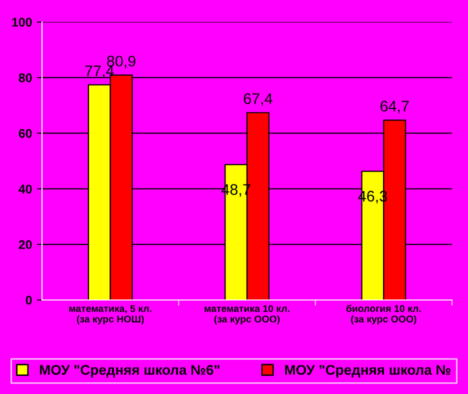 The width and height of the screenshot is (468, 394). Describe the element at coordinates (22, 22) in the screenshot. I see `y-tick-label: 100` at that location.